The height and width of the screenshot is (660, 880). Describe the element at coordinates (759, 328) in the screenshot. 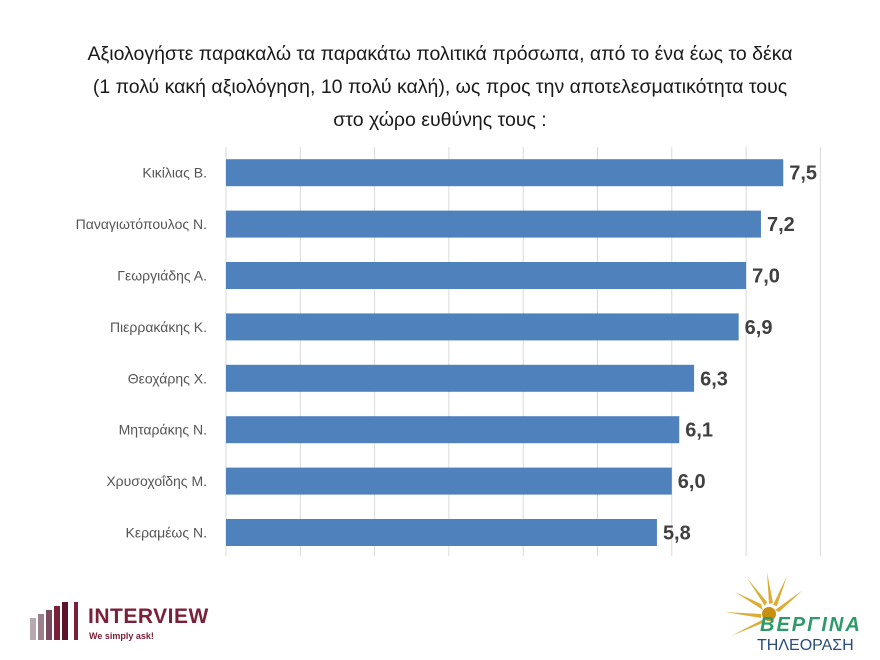

I see `value-label: 6,9` at that location.